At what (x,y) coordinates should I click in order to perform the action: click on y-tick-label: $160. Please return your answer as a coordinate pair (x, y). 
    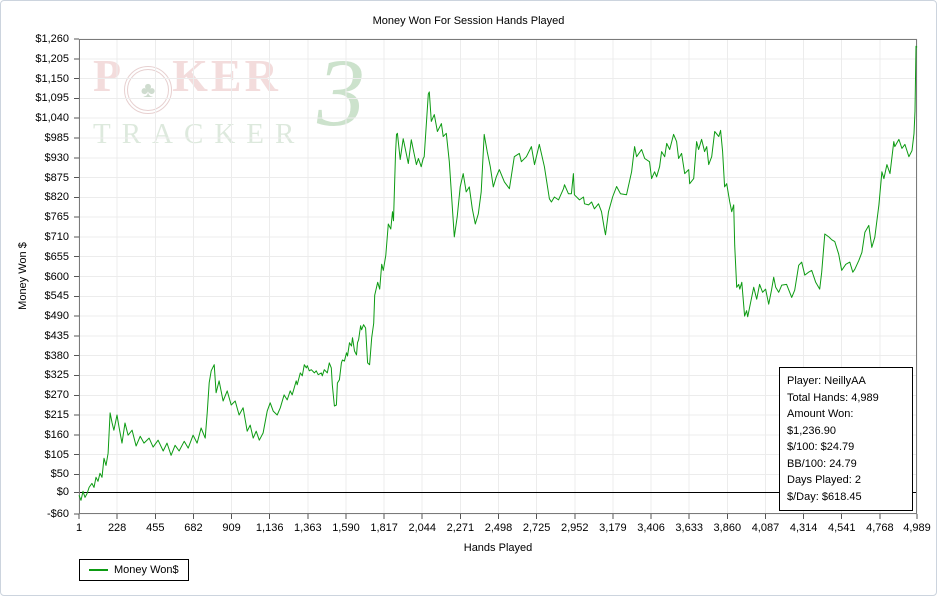
    Looking at the image, I should click on (56, 434).